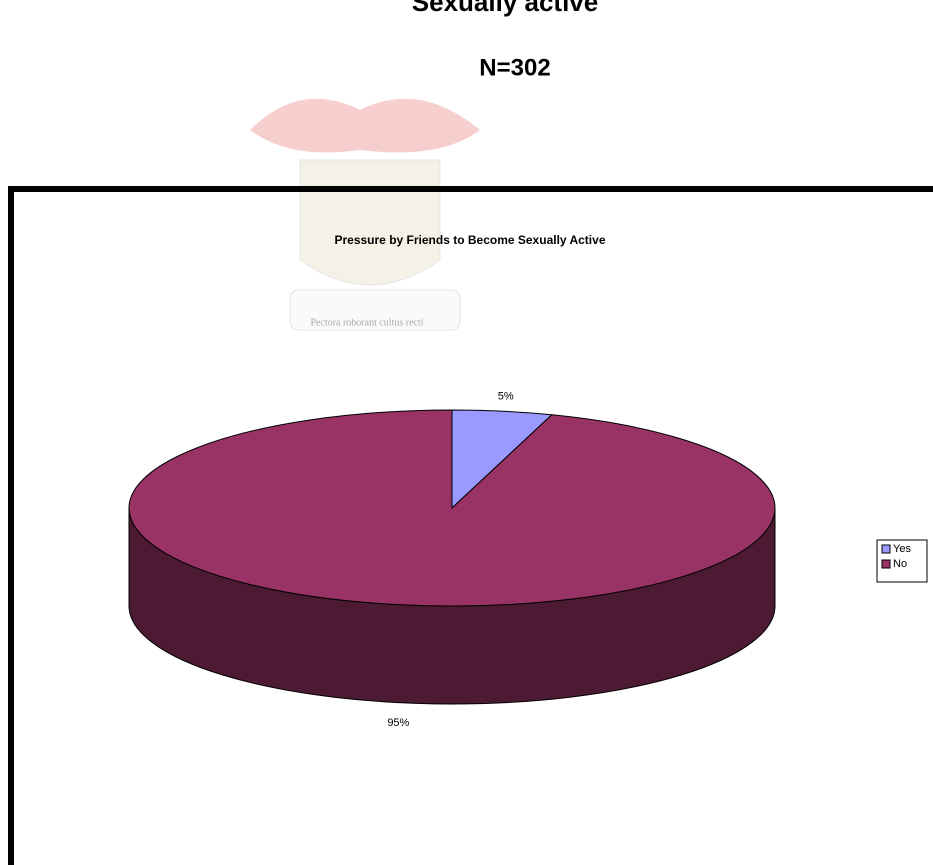 The height and width of the screenshot is (865, 933). Describe the element at coordinates (365, 214) in the screenshot. I see `watermark-logo` at that location.